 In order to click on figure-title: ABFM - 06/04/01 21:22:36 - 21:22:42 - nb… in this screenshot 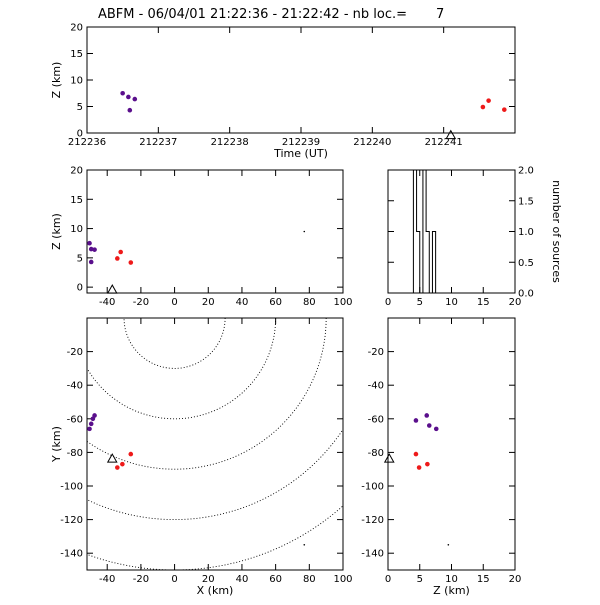, I will do `click(271, 14)`.